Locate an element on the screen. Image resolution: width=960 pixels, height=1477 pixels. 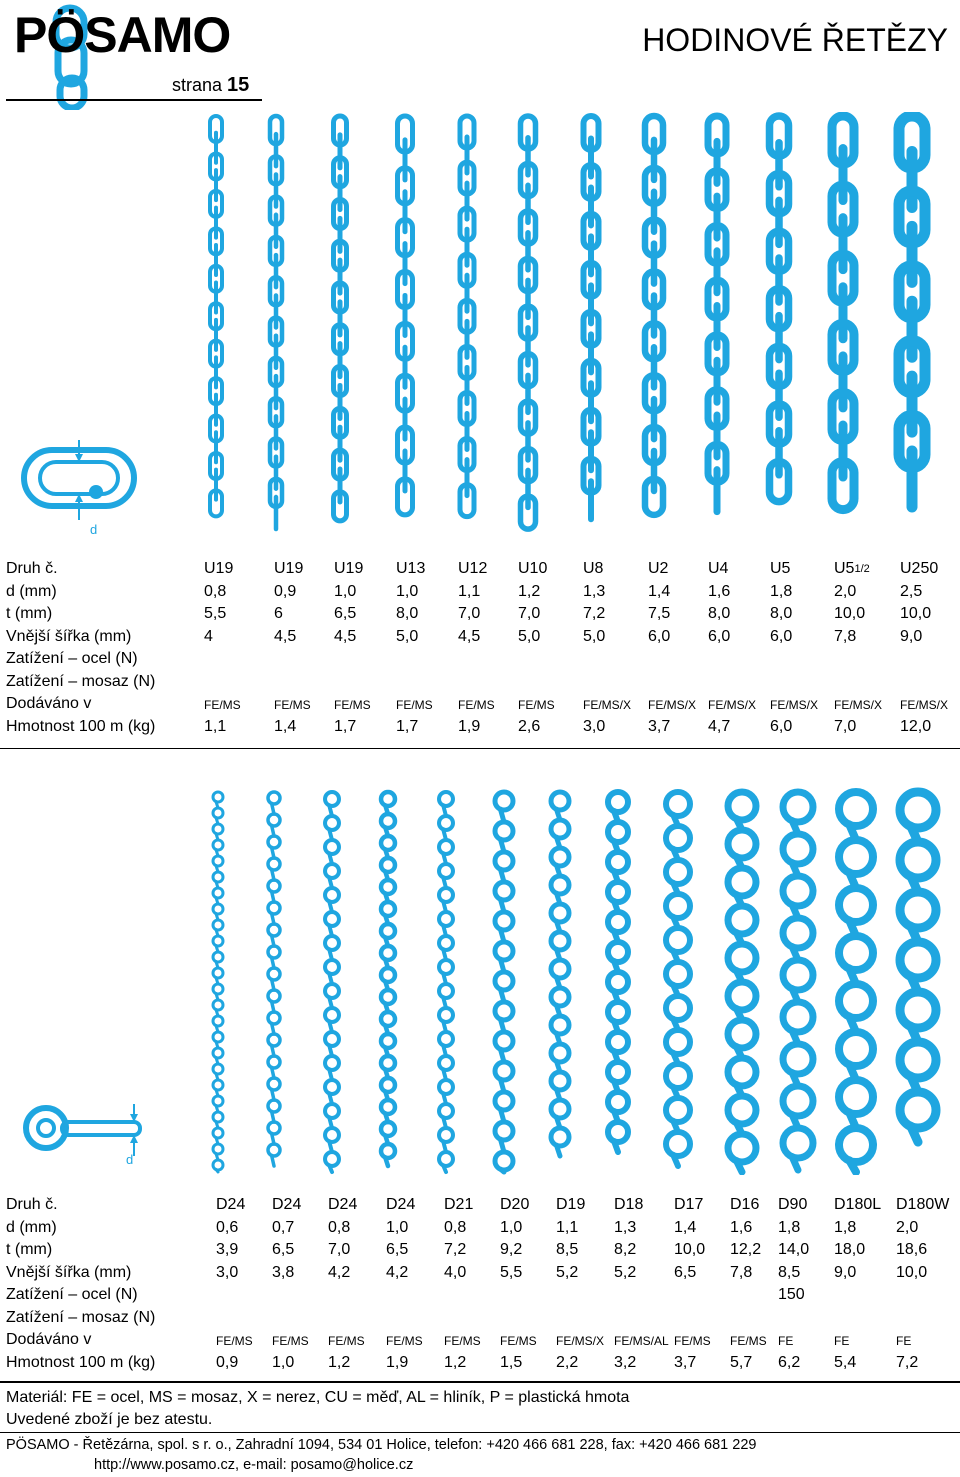
page-title: HODINOVÉ ŘETĚZY is located at coordinates (795, 40).